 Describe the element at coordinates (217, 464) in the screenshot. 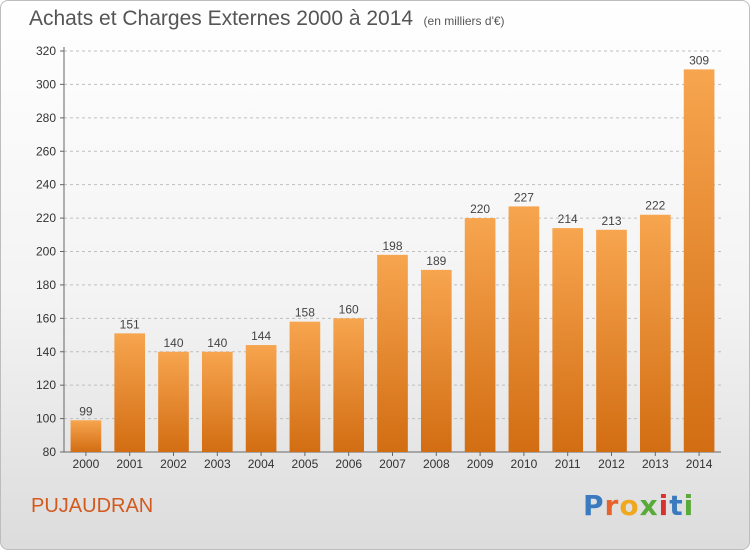

I see `x-tick-label: 2003` at that location.